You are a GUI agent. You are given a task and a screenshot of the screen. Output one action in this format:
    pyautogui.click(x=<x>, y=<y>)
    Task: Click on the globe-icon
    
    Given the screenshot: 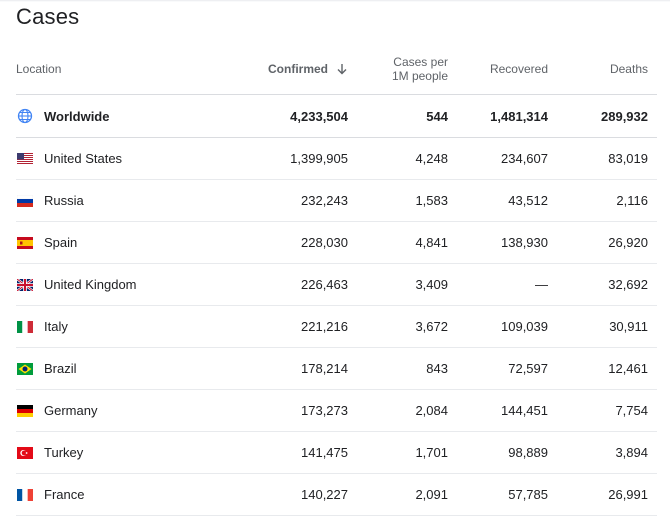 What is the action you would take?
    pyautogui.click(x=25, y=116)
    